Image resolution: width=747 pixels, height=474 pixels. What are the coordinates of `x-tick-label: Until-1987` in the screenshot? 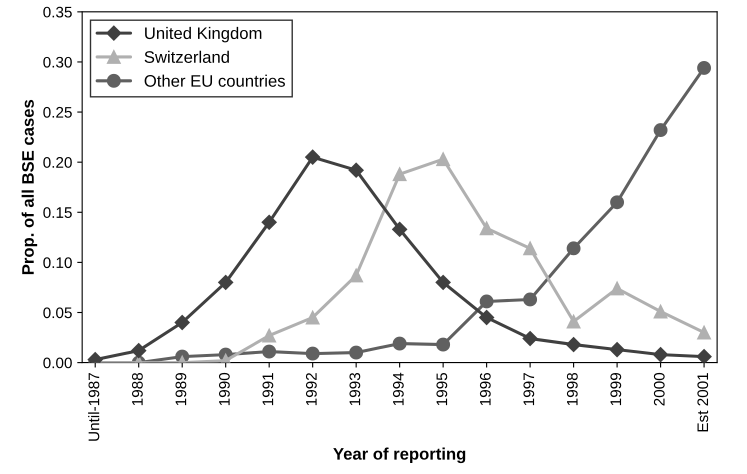 It's located at (94, 407).